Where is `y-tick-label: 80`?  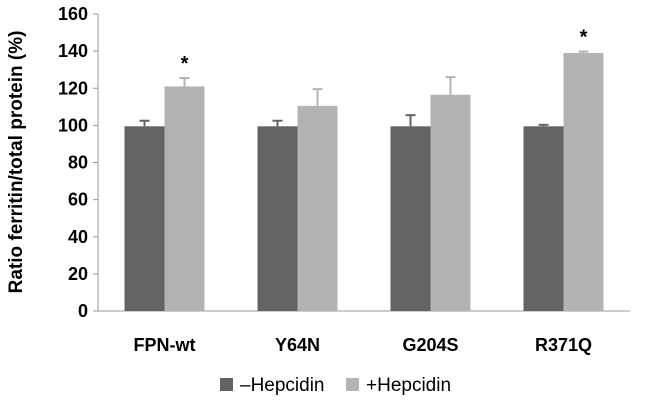
y-tick-label: 80 is located at coordinates (78, 163).